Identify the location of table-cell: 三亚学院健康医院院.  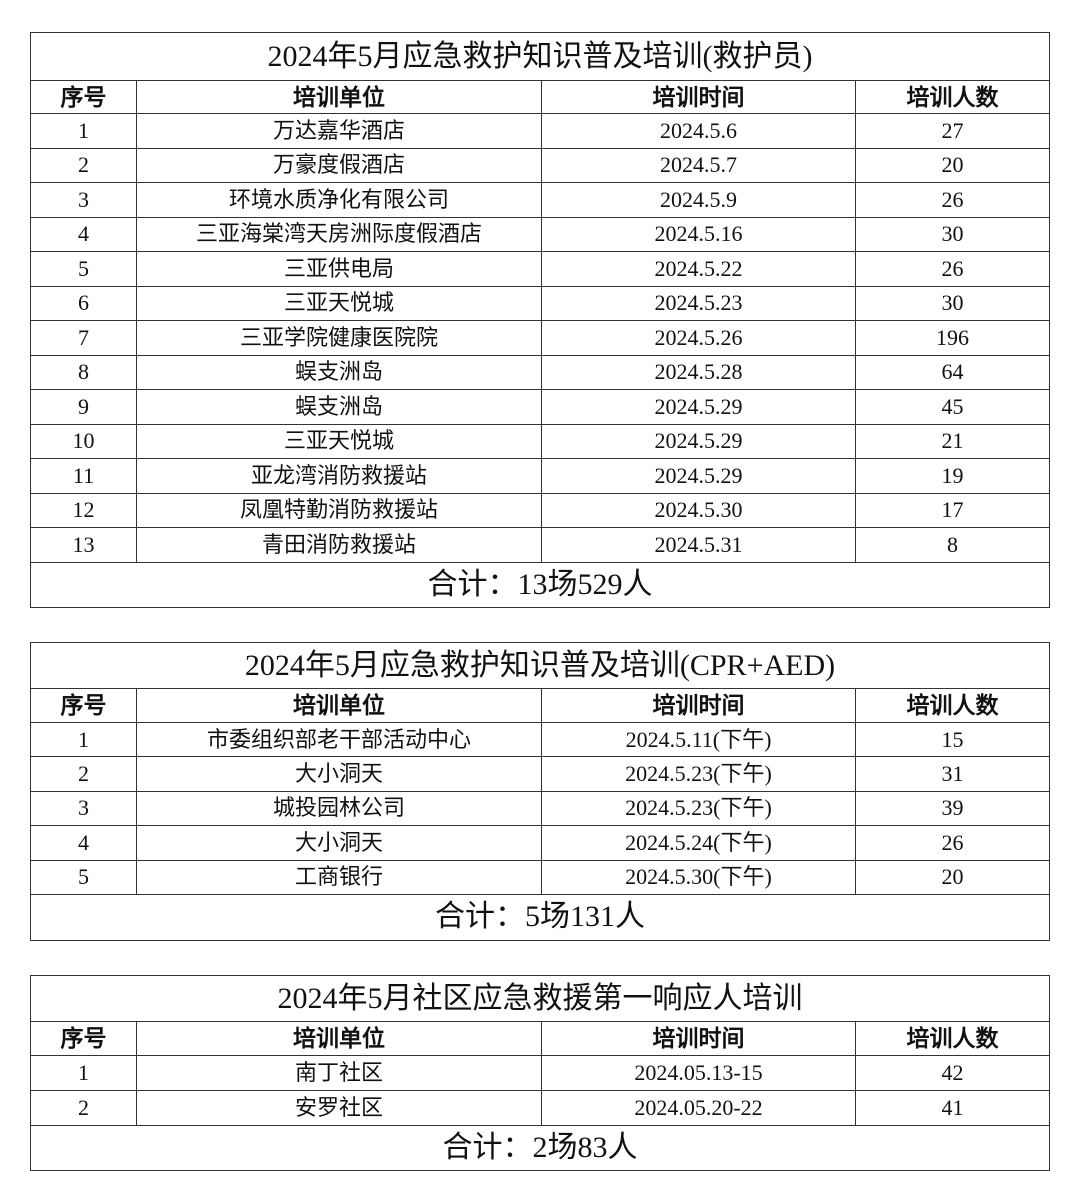
(339, 338).